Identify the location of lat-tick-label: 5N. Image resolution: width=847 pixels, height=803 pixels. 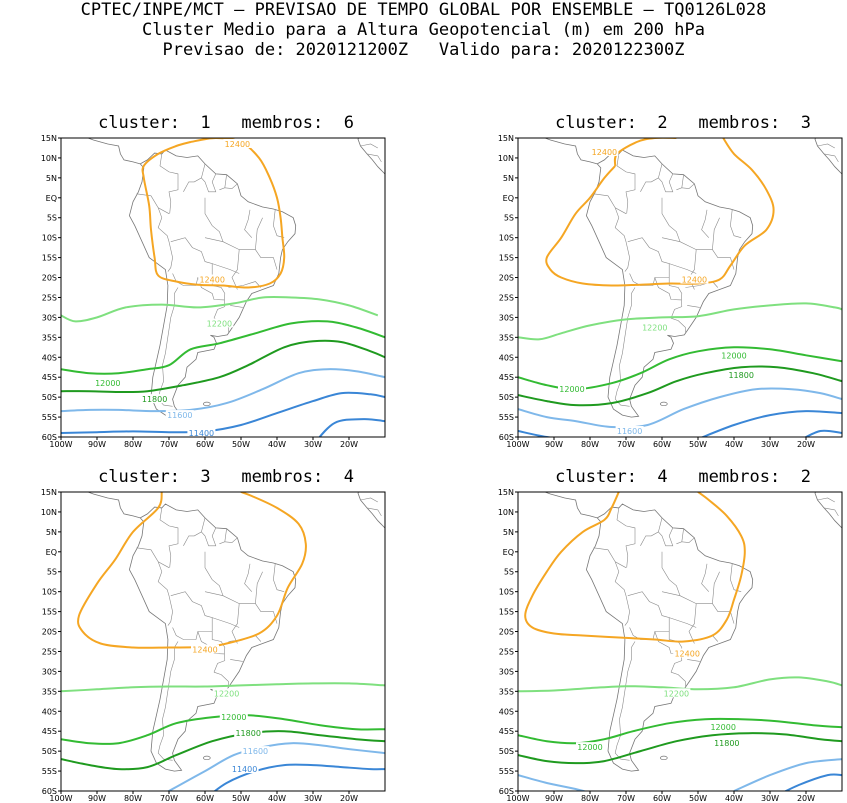
(51, 532).